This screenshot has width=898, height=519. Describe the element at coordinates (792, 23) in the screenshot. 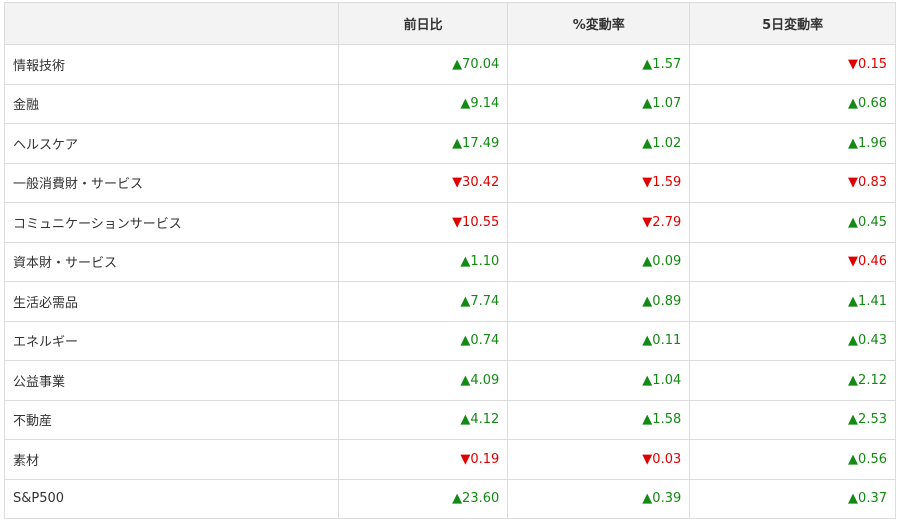

I see `column-header: 5日変動率` at that location.